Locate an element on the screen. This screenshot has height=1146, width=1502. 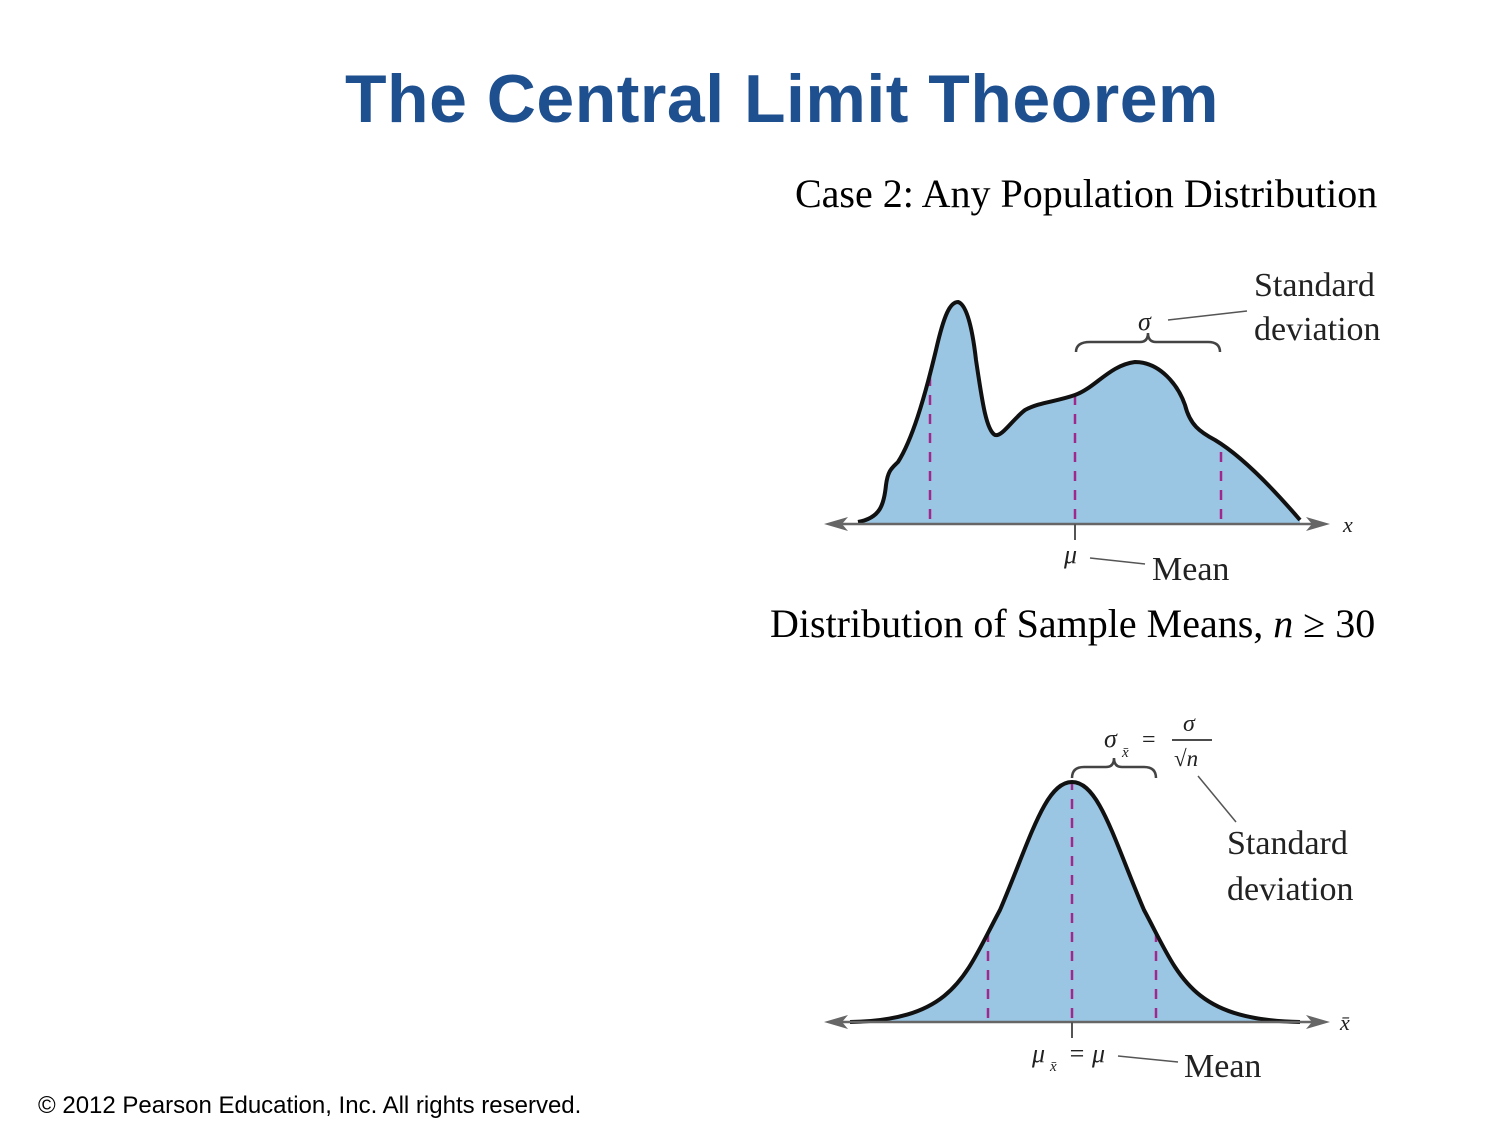
population-area is located at coordinates (1079, 413).